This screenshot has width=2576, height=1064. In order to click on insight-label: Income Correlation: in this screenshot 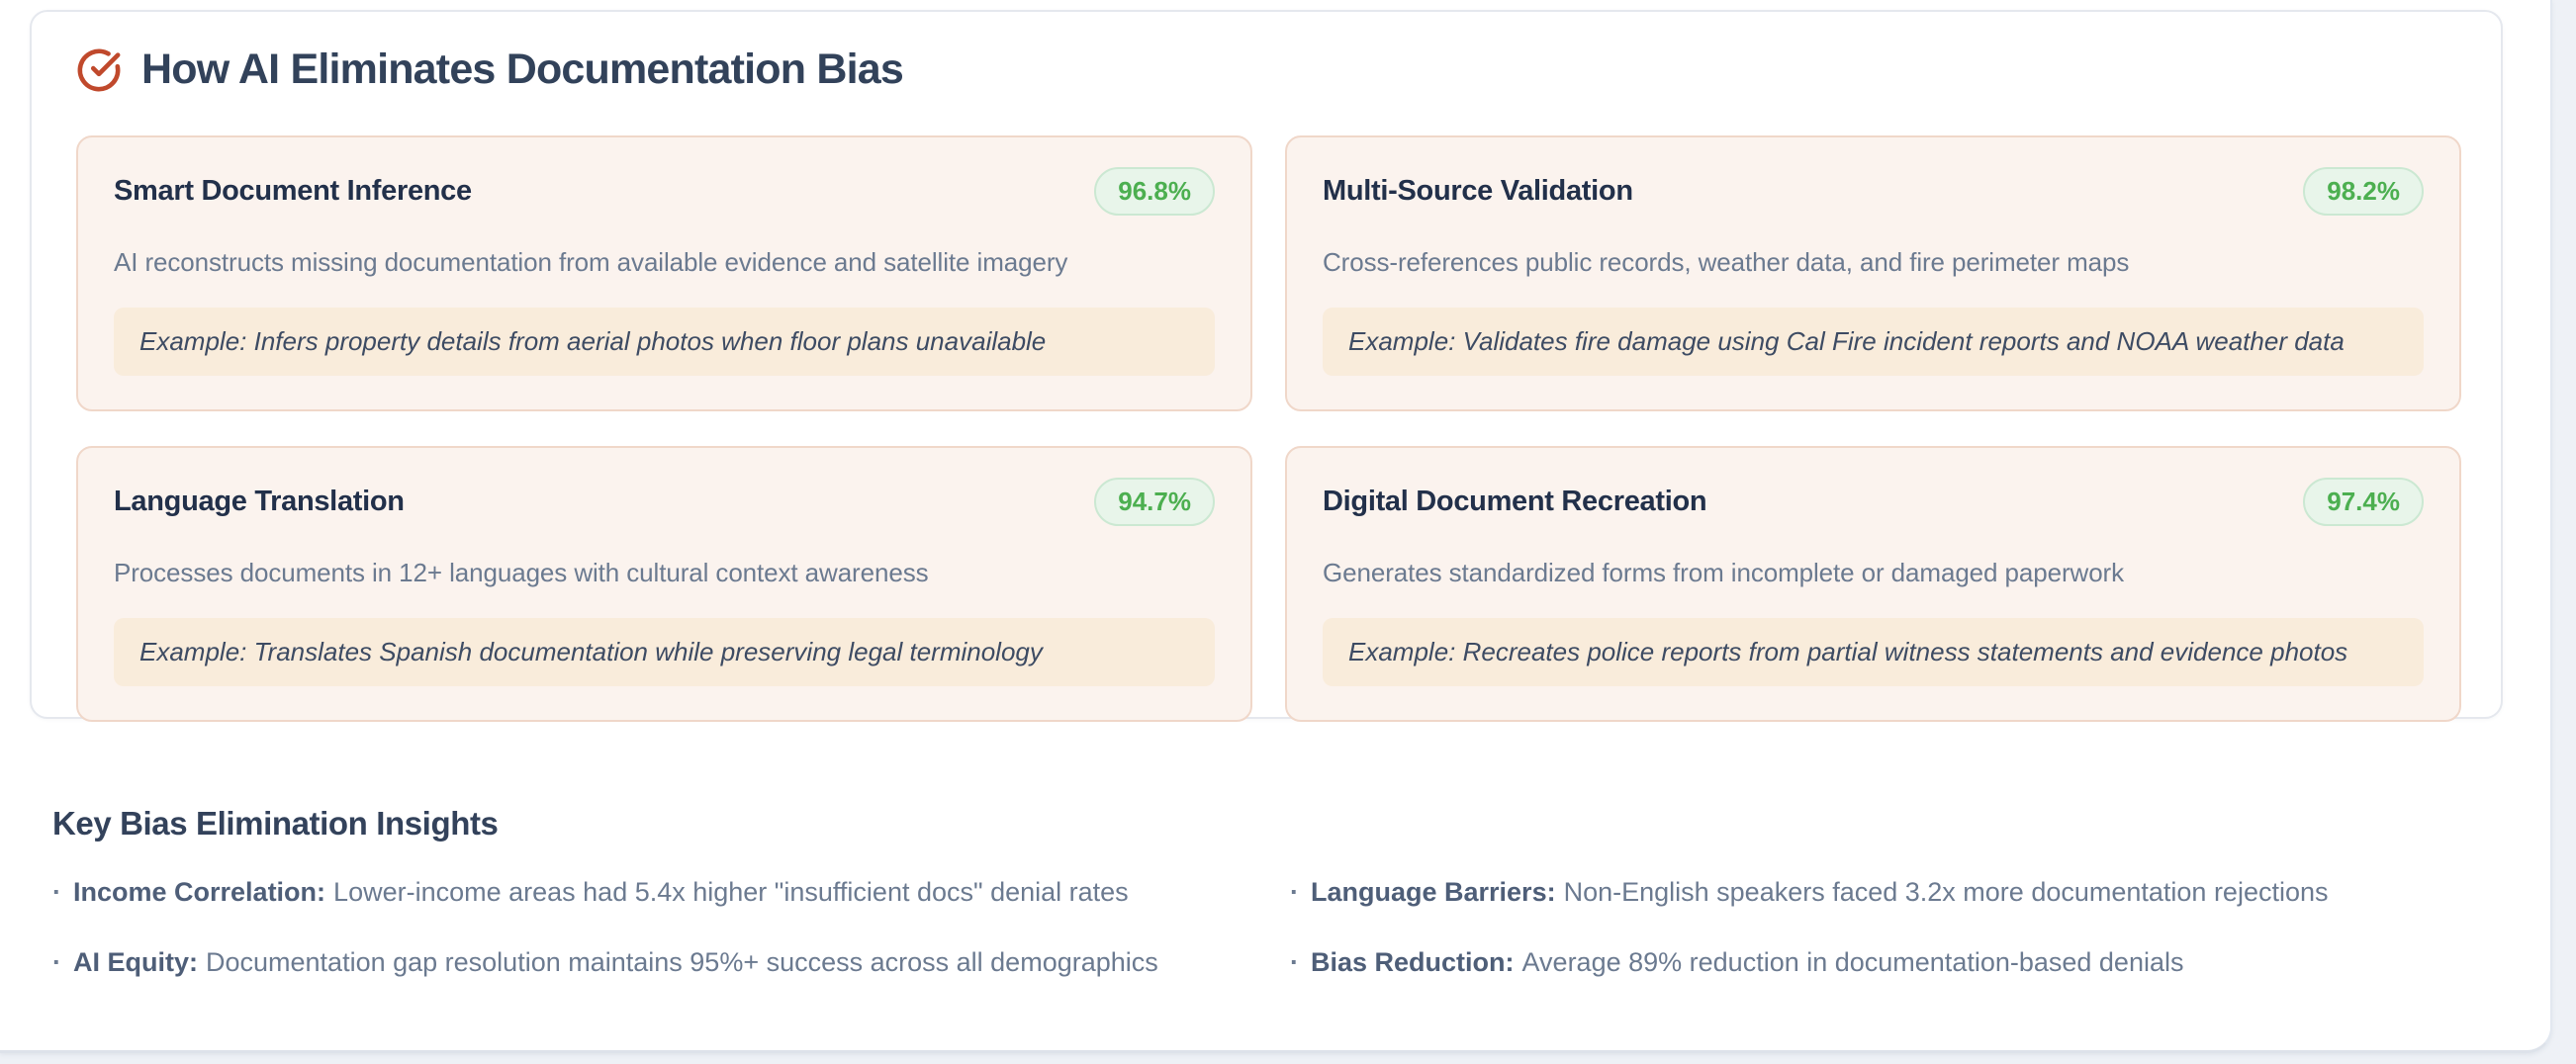, I will do `click(199, 892)`.